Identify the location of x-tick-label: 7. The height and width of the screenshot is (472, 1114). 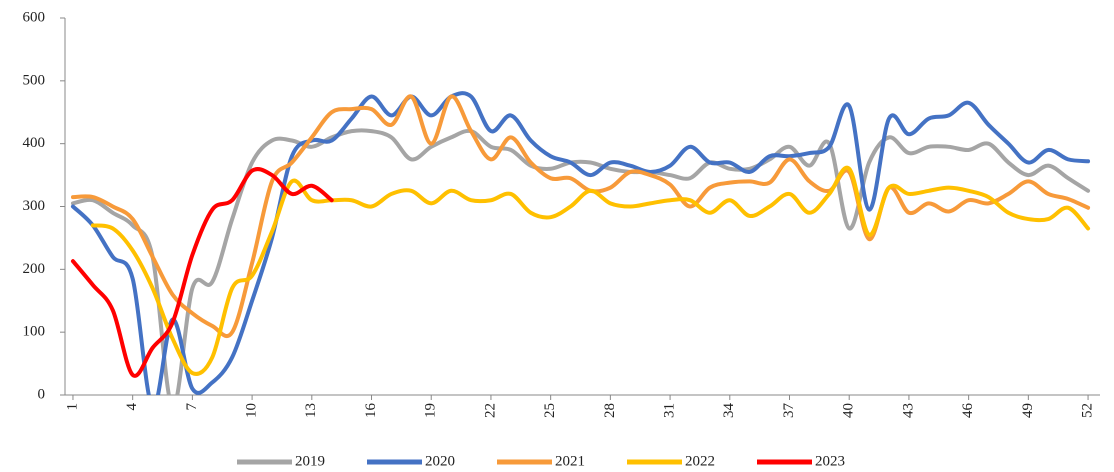
(192, 407).